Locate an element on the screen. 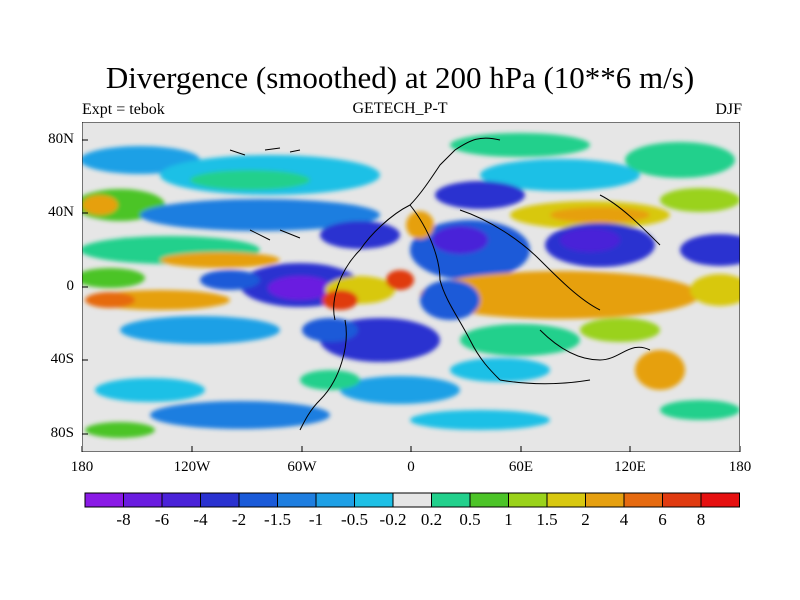 The image size is (800, 600). colorbar-label: -8 is located at coordinates (123, 519).